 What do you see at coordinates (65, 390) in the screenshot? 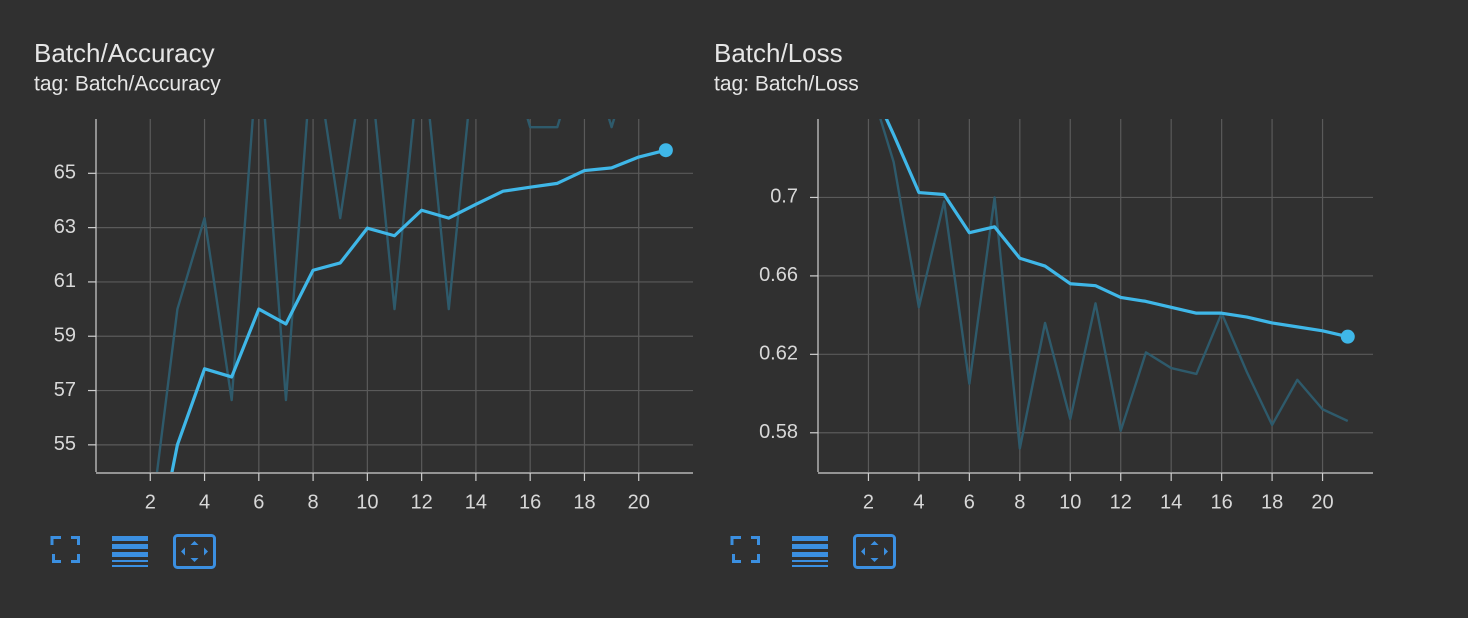
I see `y-tick-label: 57` at bounding box center [65, 390].